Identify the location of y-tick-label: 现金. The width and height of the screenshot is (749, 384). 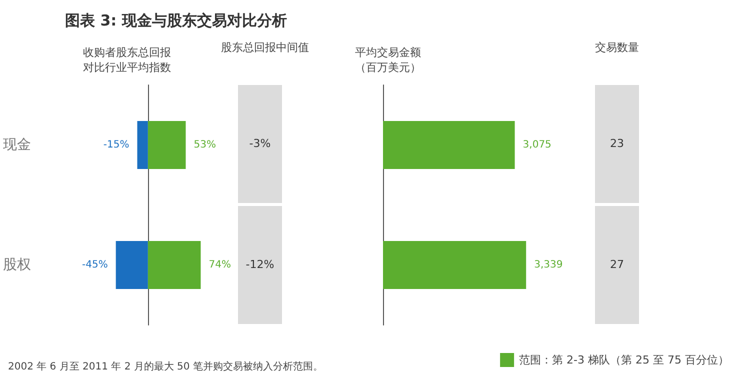
(17, 145).